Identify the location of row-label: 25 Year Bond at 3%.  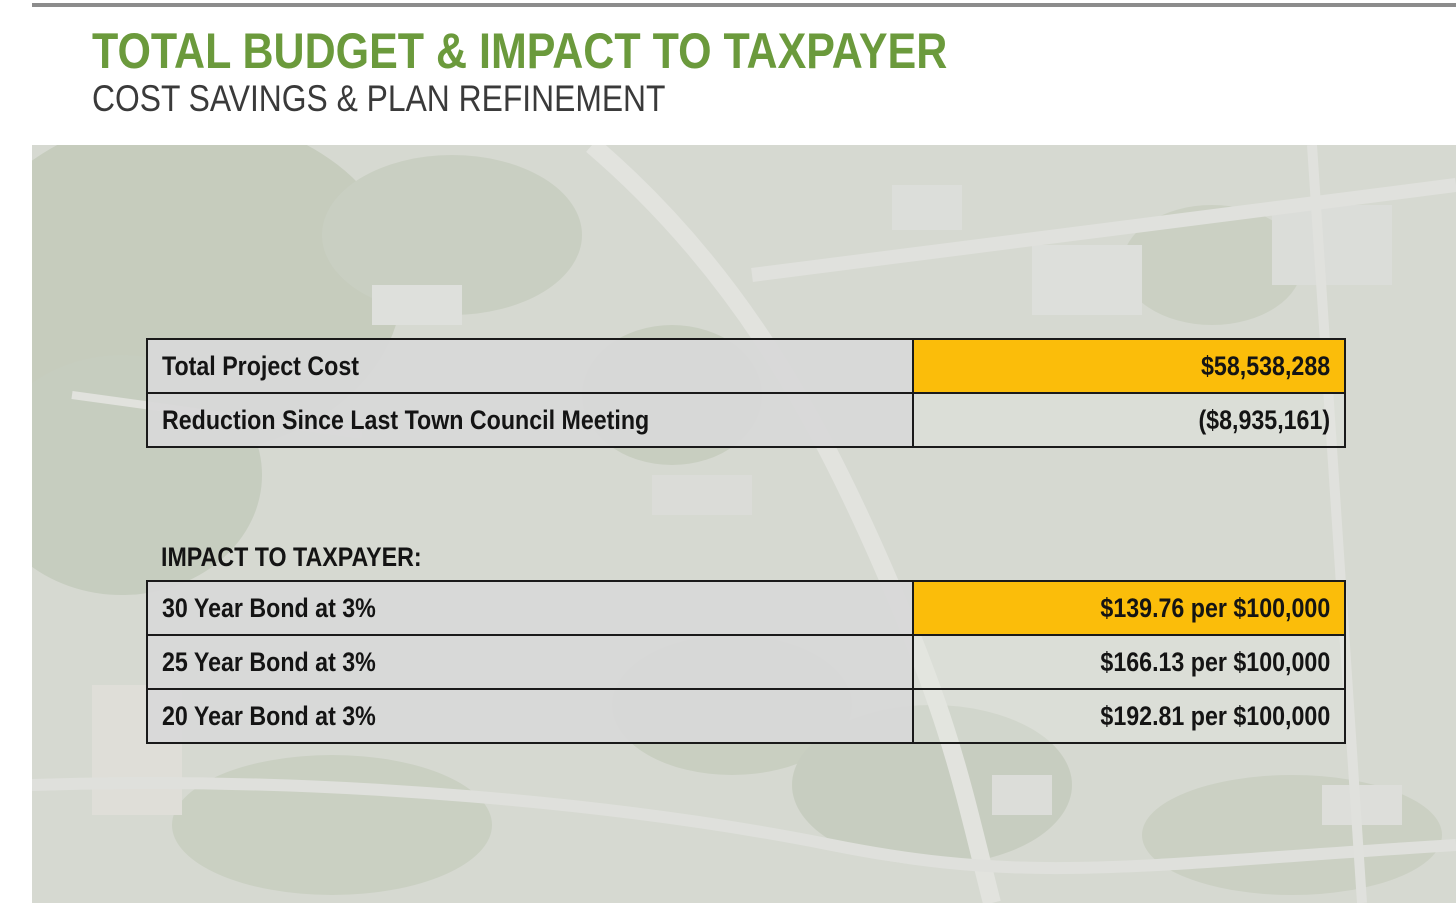
(531, 662).